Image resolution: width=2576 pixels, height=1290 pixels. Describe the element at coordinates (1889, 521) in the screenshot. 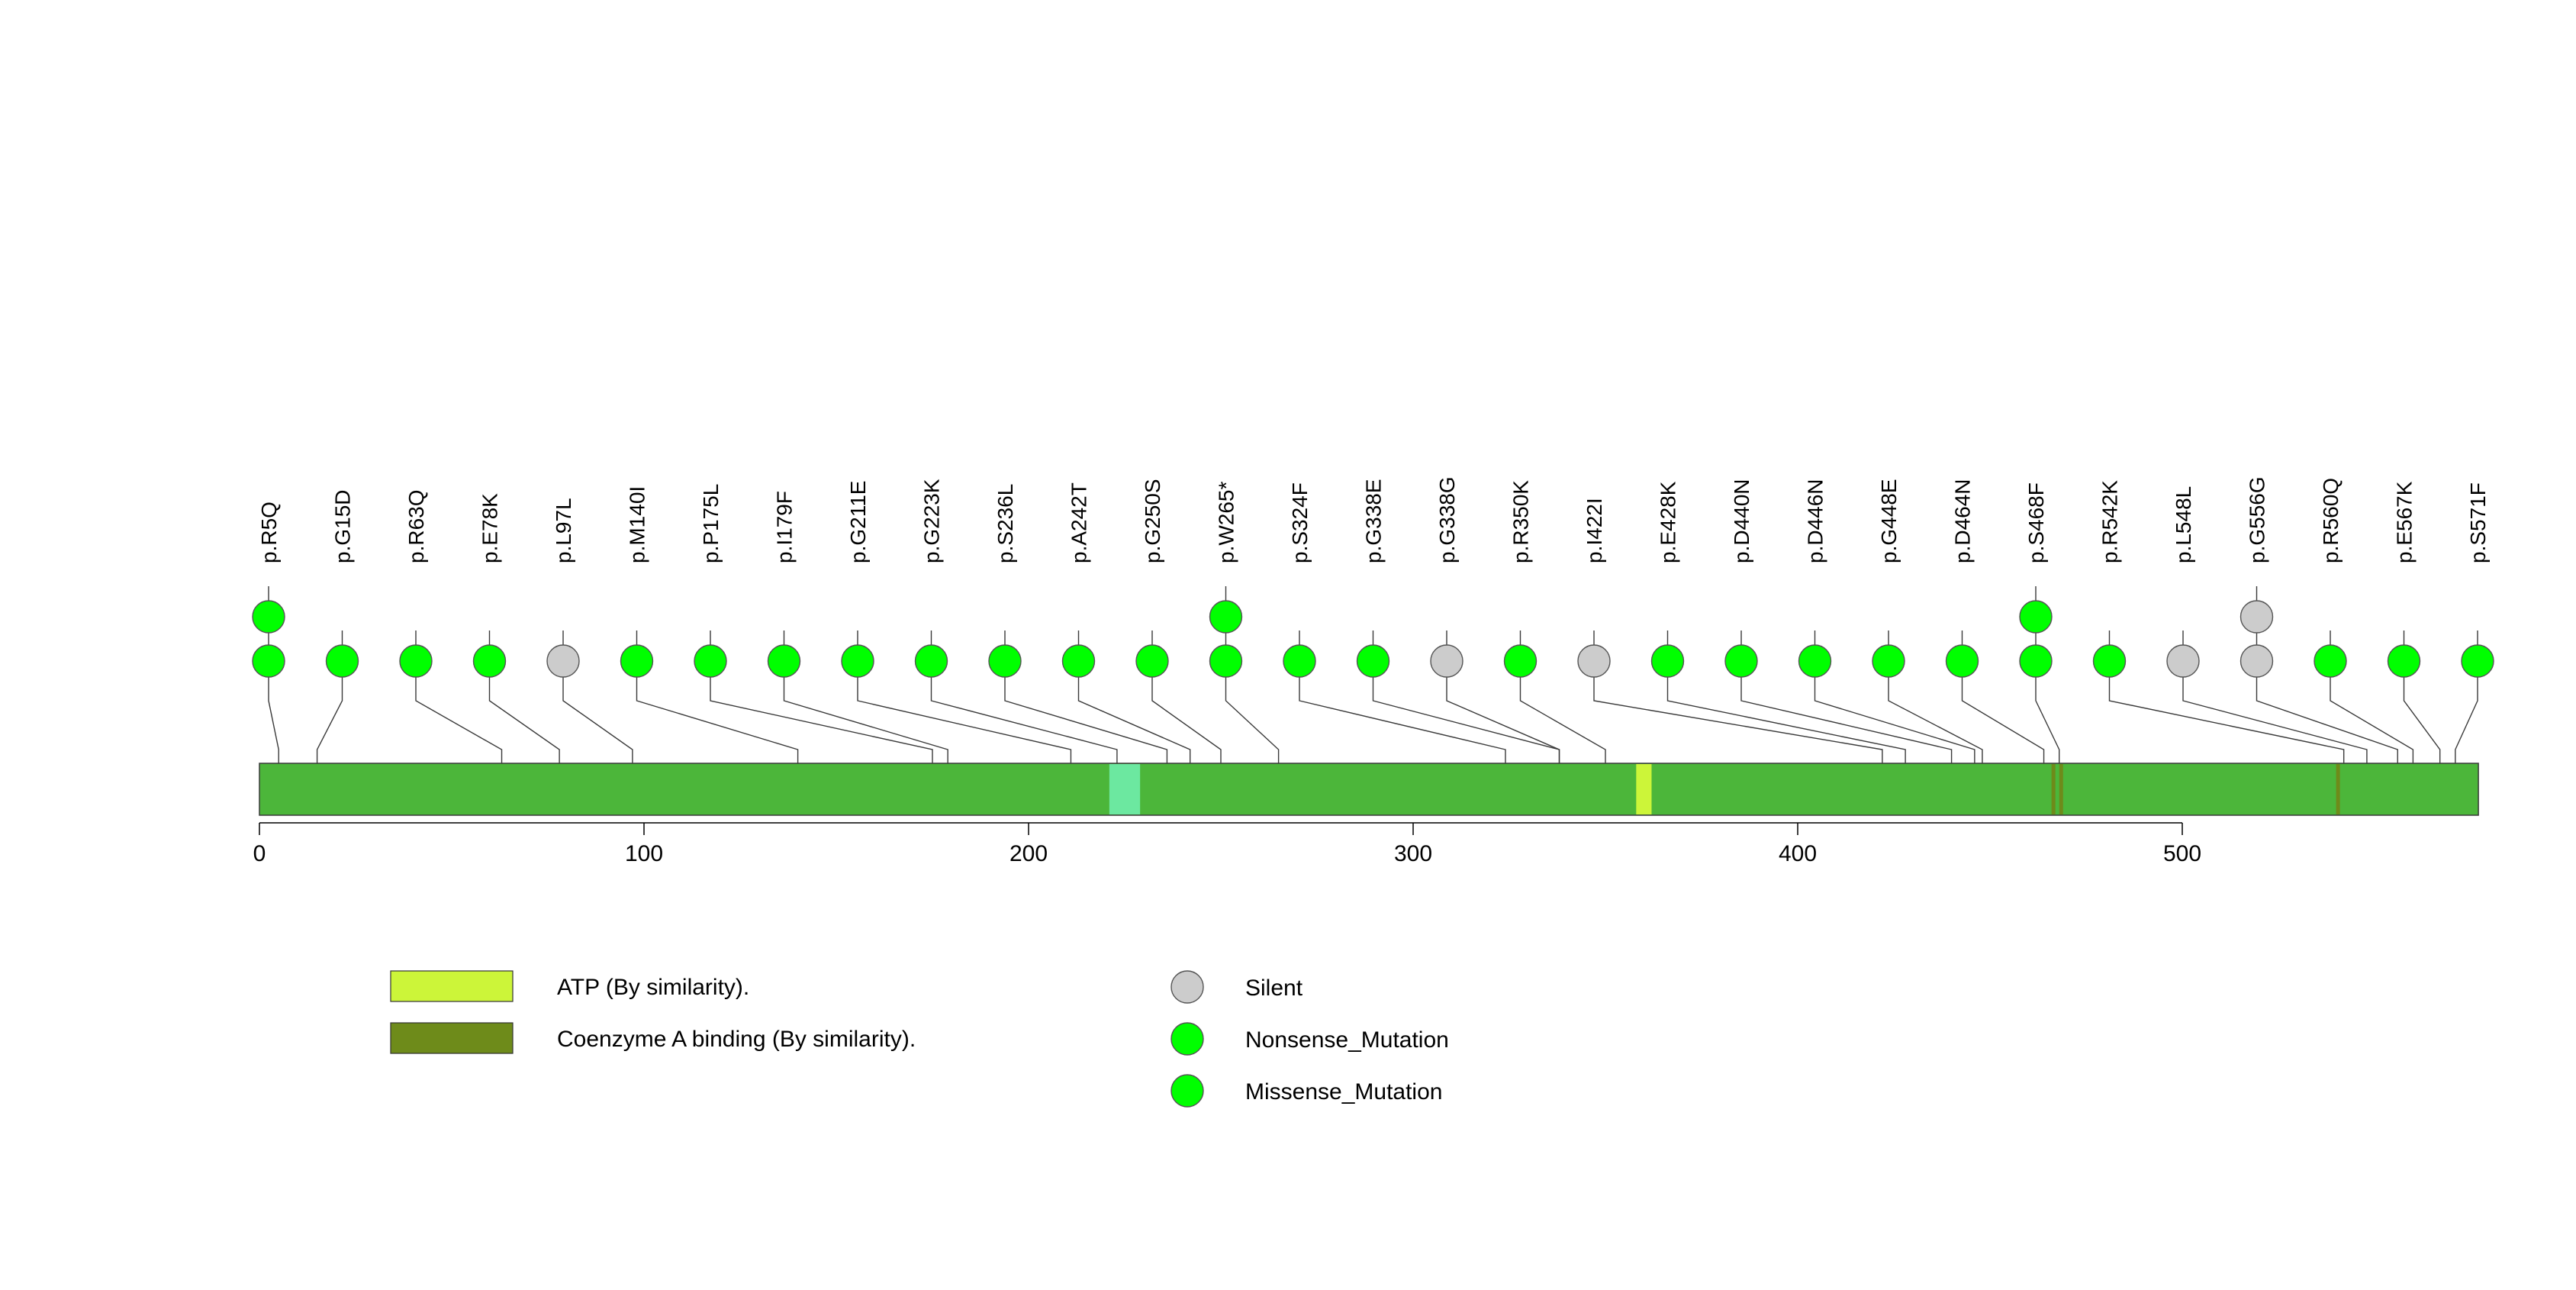

I see `mutation-label: p.G448E` at that location.